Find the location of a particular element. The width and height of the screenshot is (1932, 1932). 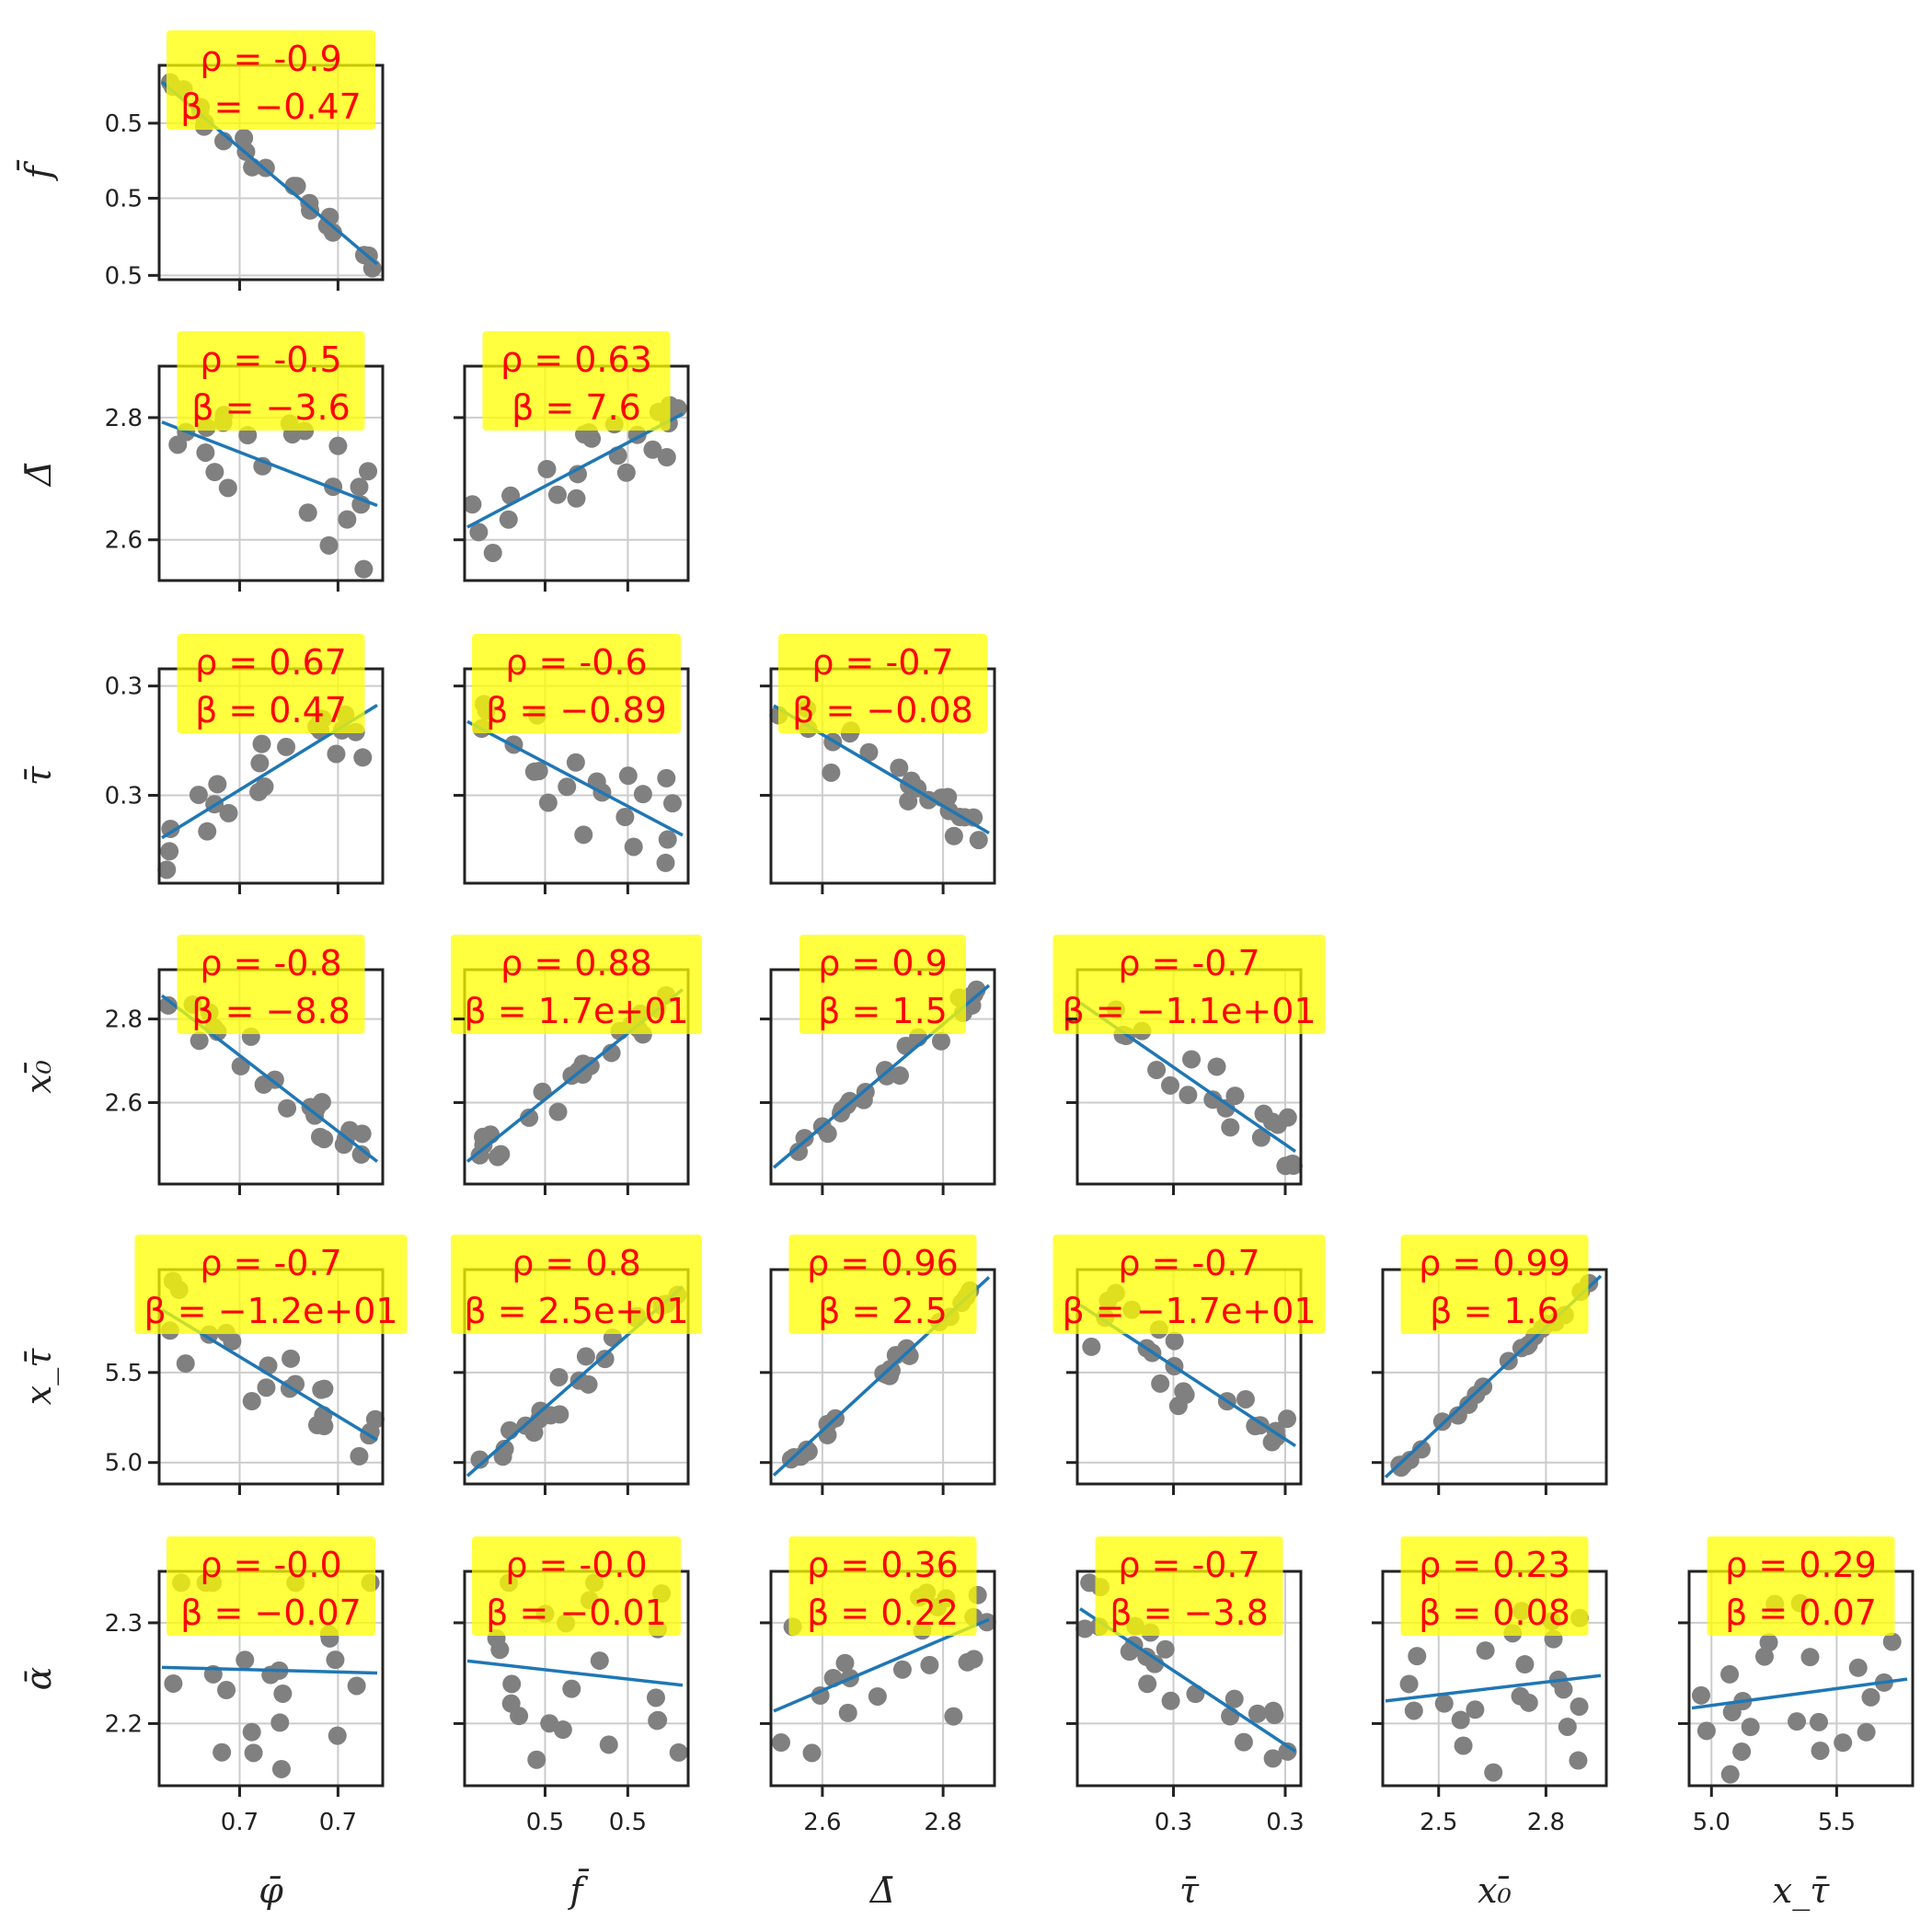

beta-label: β = −1.1e+01 is located at coordinates (1189, 1011).